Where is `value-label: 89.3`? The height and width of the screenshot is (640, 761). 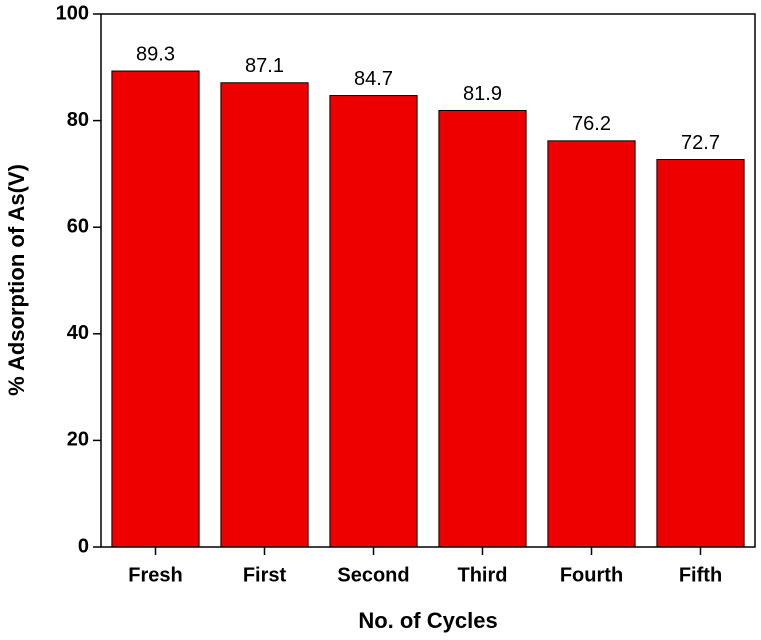 value-label: 89.3 is located at coordinates (155, 54).